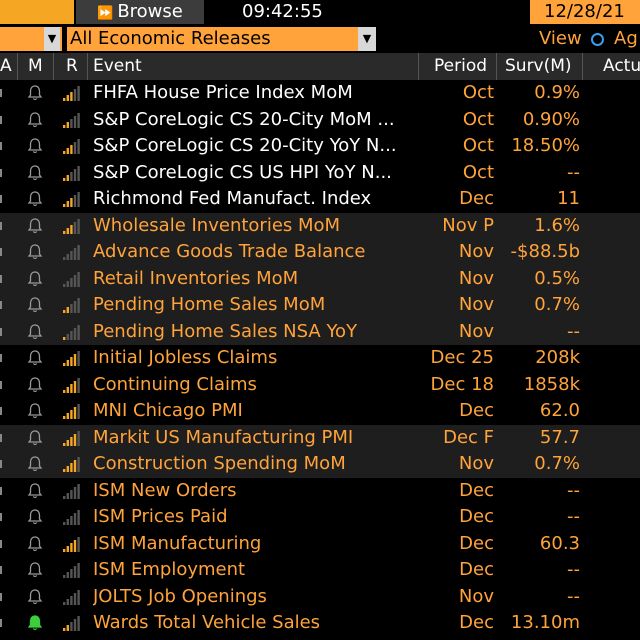 The image size is (640, 640). I want to click on event-name: Retail Inventories MoM, so click(196, 278).